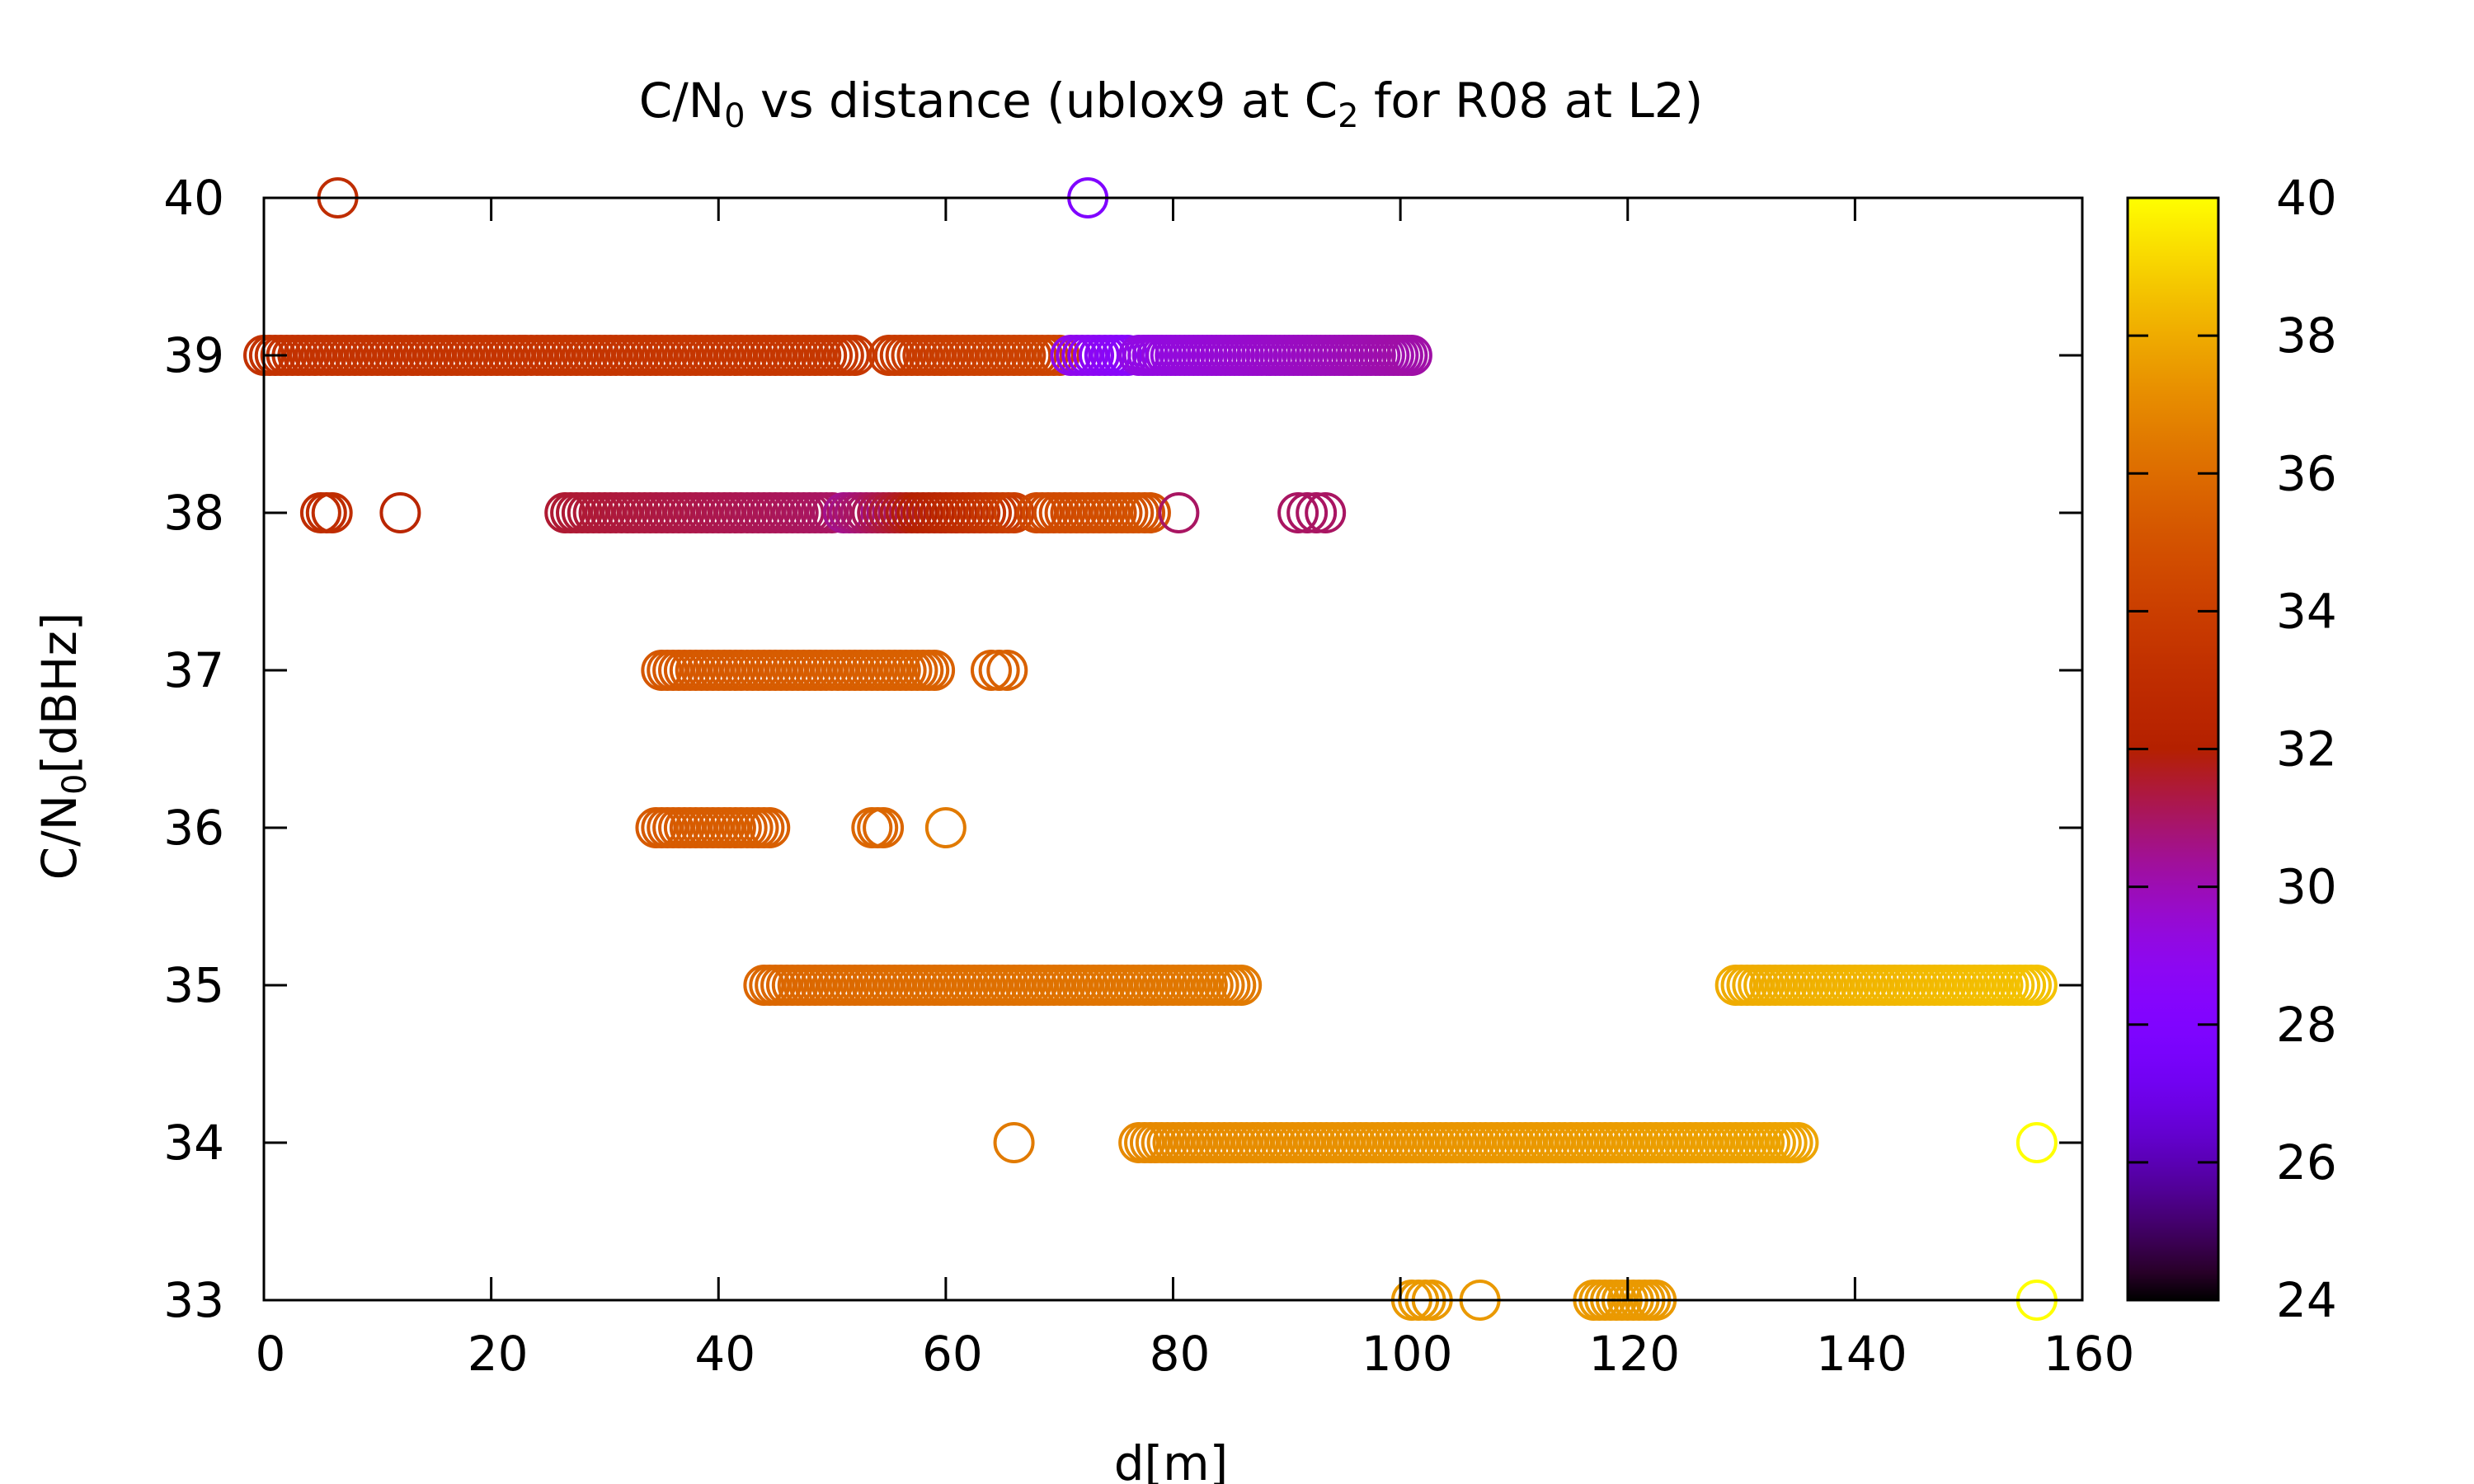 The image size is (2474, 1484). Describe the element at coordinates (498, 1354) in the screenshot. I see `x-tick-label: 20` at that location.